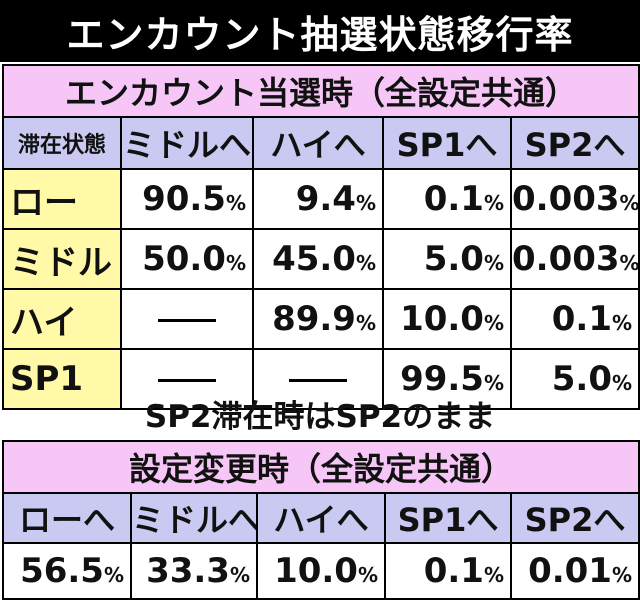  What do you see at coordinates (187, 199) in the screenshot?
I see `rate-cell: 90.5%` at bounding box center [187, 199].